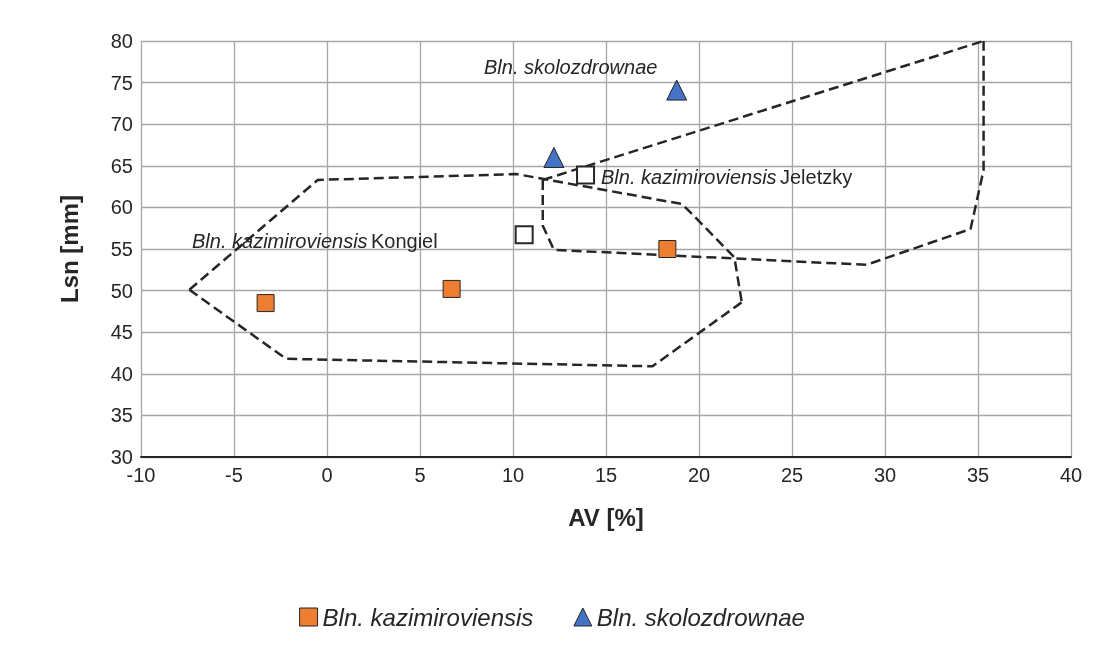 Image resolution: width=1104 pixels, height=654 pixels. Describe the element at coordinates (327, 475) in the screenshot. I see `x-tick-label: 0` at that location.